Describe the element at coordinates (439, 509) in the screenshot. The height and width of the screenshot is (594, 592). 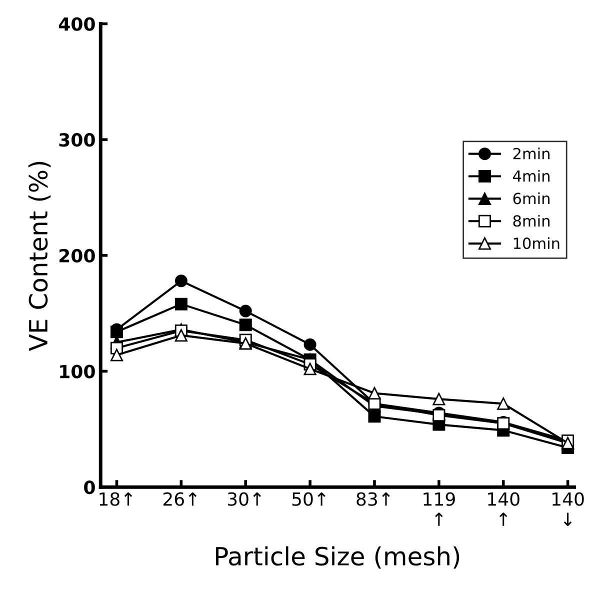
I see `x-tick-label: 119 ↑` at that location.